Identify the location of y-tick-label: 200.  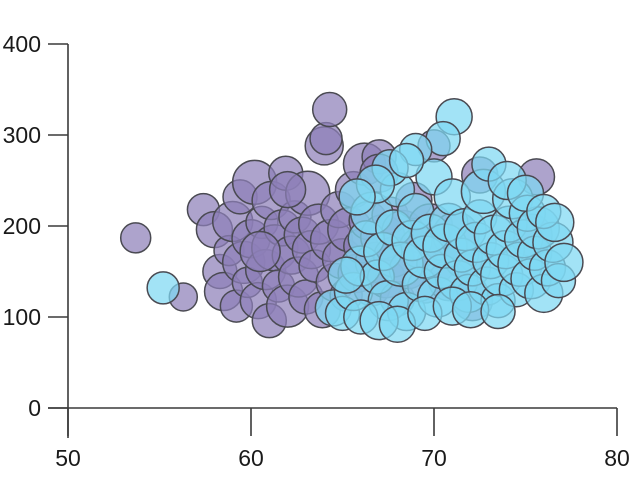
(22, 226).